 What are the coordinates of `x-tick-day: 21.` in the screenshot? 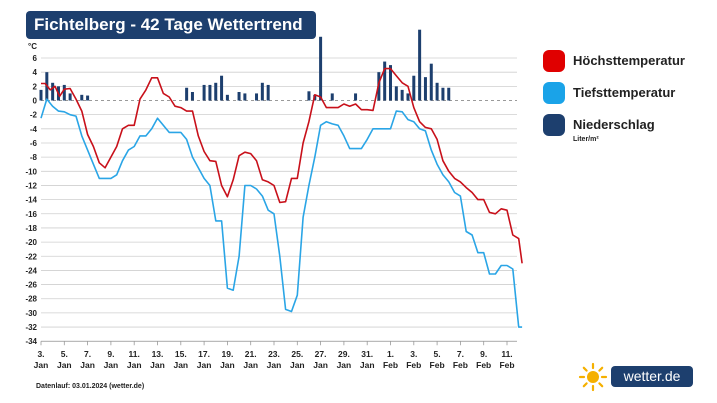 It's located at (251, 354).